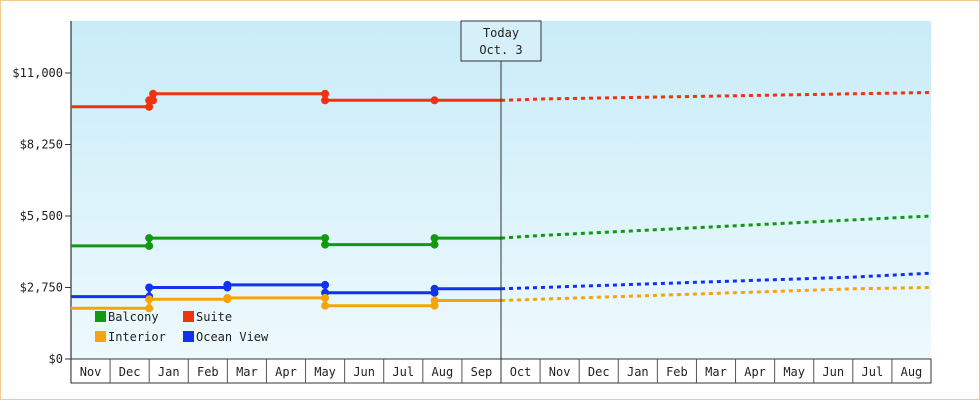  Describe the element at coordinates (716, 281) in the screenshot. I see `forecast-line-ocean-view` at that location.